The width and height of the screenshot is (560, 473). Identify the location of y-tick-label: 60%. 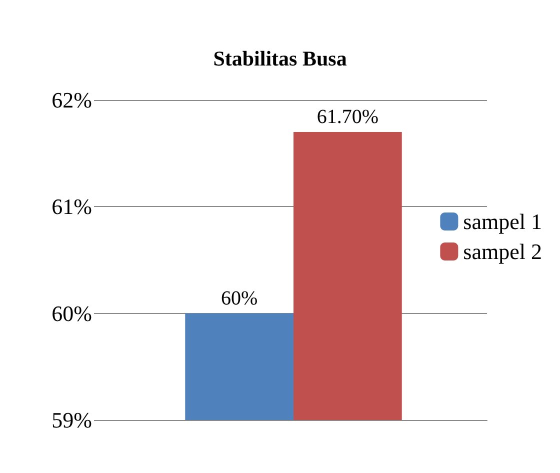
(72, 313).